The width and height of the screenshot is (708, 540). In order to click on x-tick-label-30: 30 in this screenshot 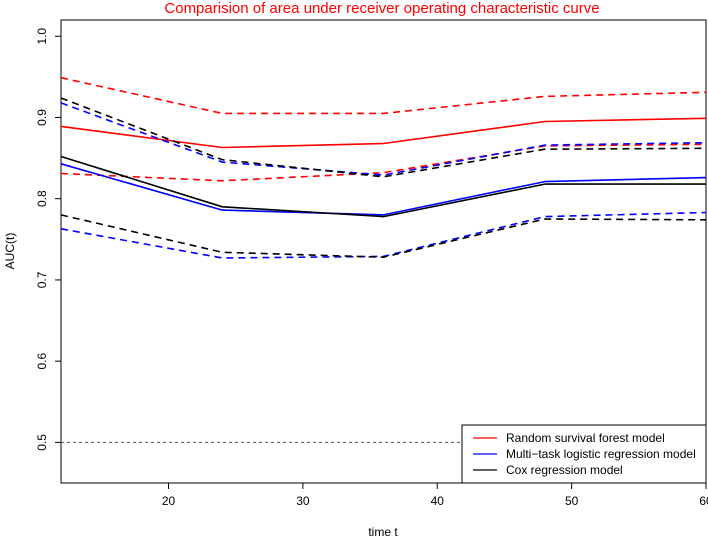, I will do `click(303, 501)`.